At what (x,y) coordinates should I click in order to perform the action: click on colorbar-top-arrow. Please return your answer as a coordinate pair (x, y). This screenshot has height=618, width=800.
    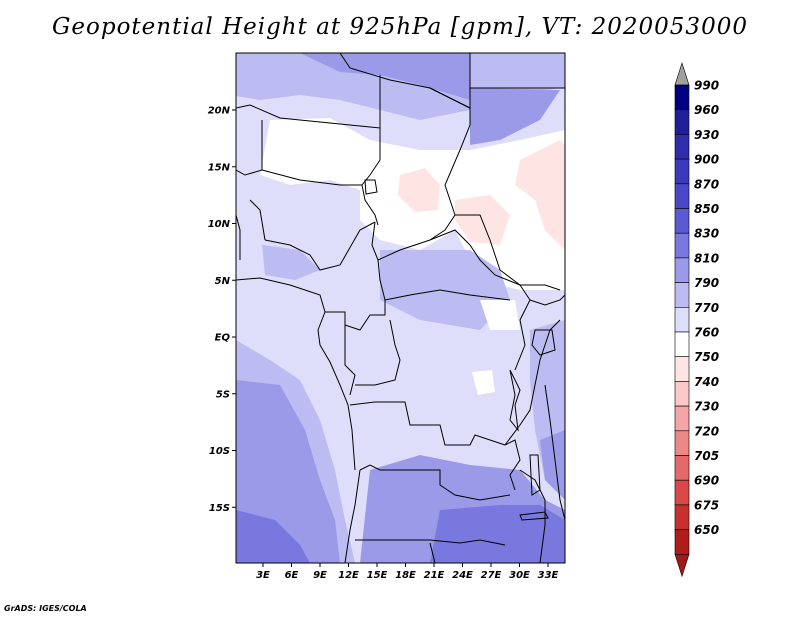
    Looking at the image, I should click on (682, 74).